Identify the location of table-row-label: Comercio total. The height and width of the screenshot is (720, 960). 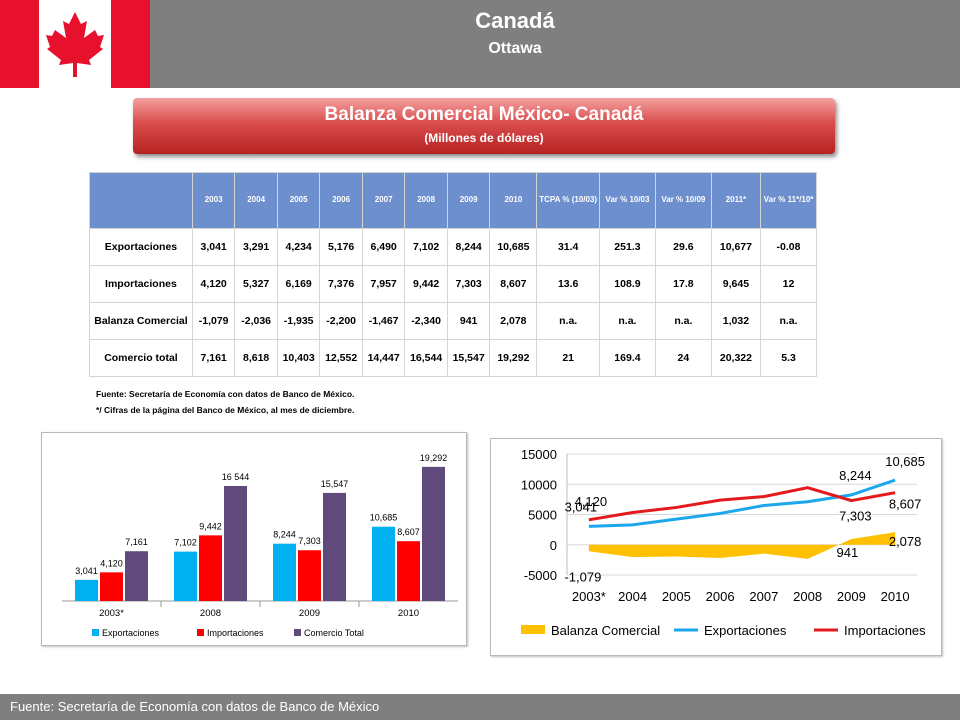
(141, 358).